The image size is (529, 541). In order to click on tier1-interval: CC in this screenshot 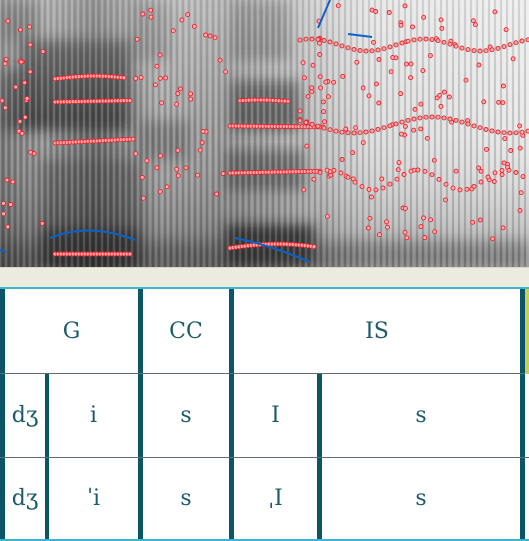, I will do `click(186, 331)`.